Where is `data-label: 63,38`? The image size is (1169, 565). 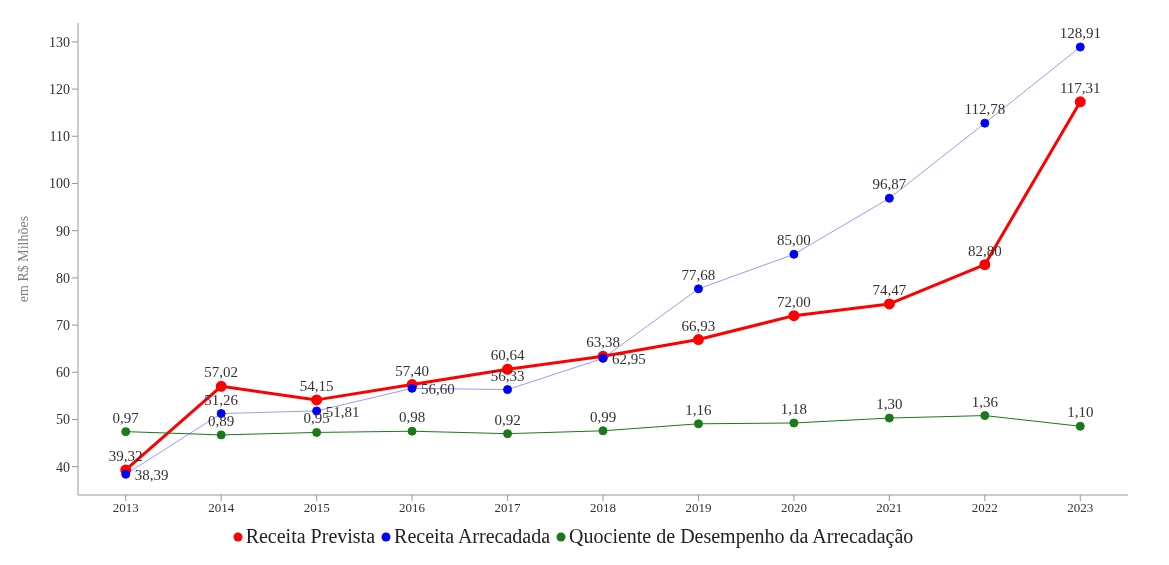
data-label: 63,38 is located at coordinates (603, 342).